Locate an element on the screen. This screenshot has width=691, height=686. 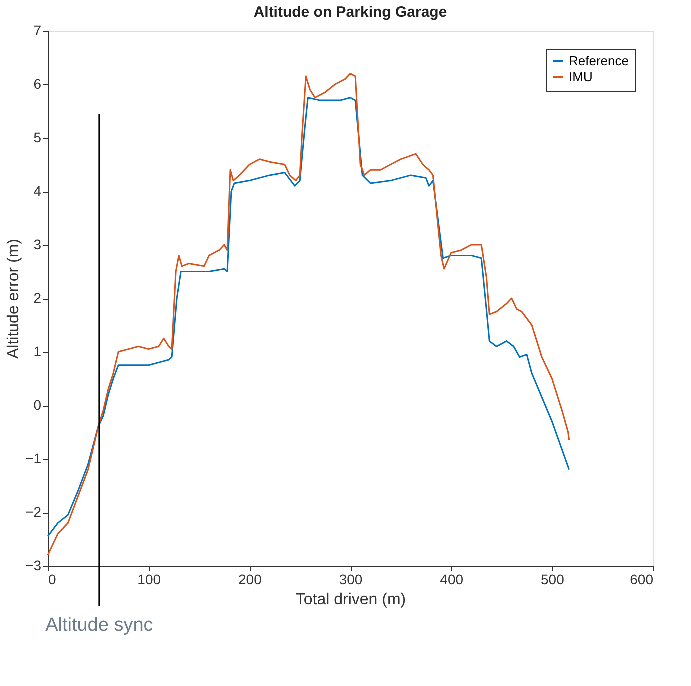
y-tick-label: 3 is located at coordinates (38, 244).